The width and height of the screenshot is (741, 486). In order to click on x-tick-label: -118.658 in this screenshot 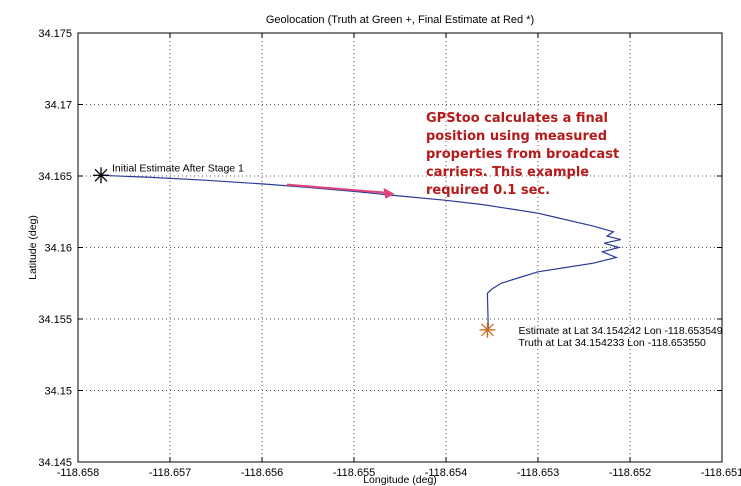, I will do `click(78, 473)`.